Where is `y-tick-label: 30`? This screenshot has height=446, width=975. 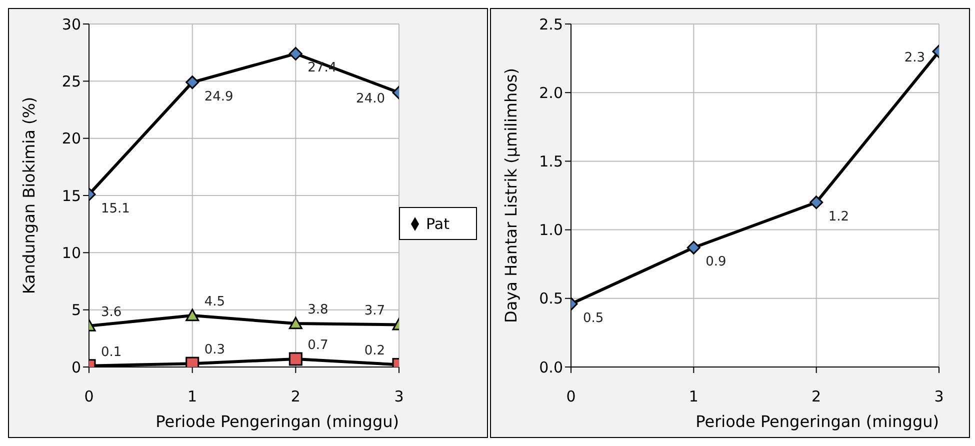
y-tick-label: 30 is located at coordinates (71, 24).